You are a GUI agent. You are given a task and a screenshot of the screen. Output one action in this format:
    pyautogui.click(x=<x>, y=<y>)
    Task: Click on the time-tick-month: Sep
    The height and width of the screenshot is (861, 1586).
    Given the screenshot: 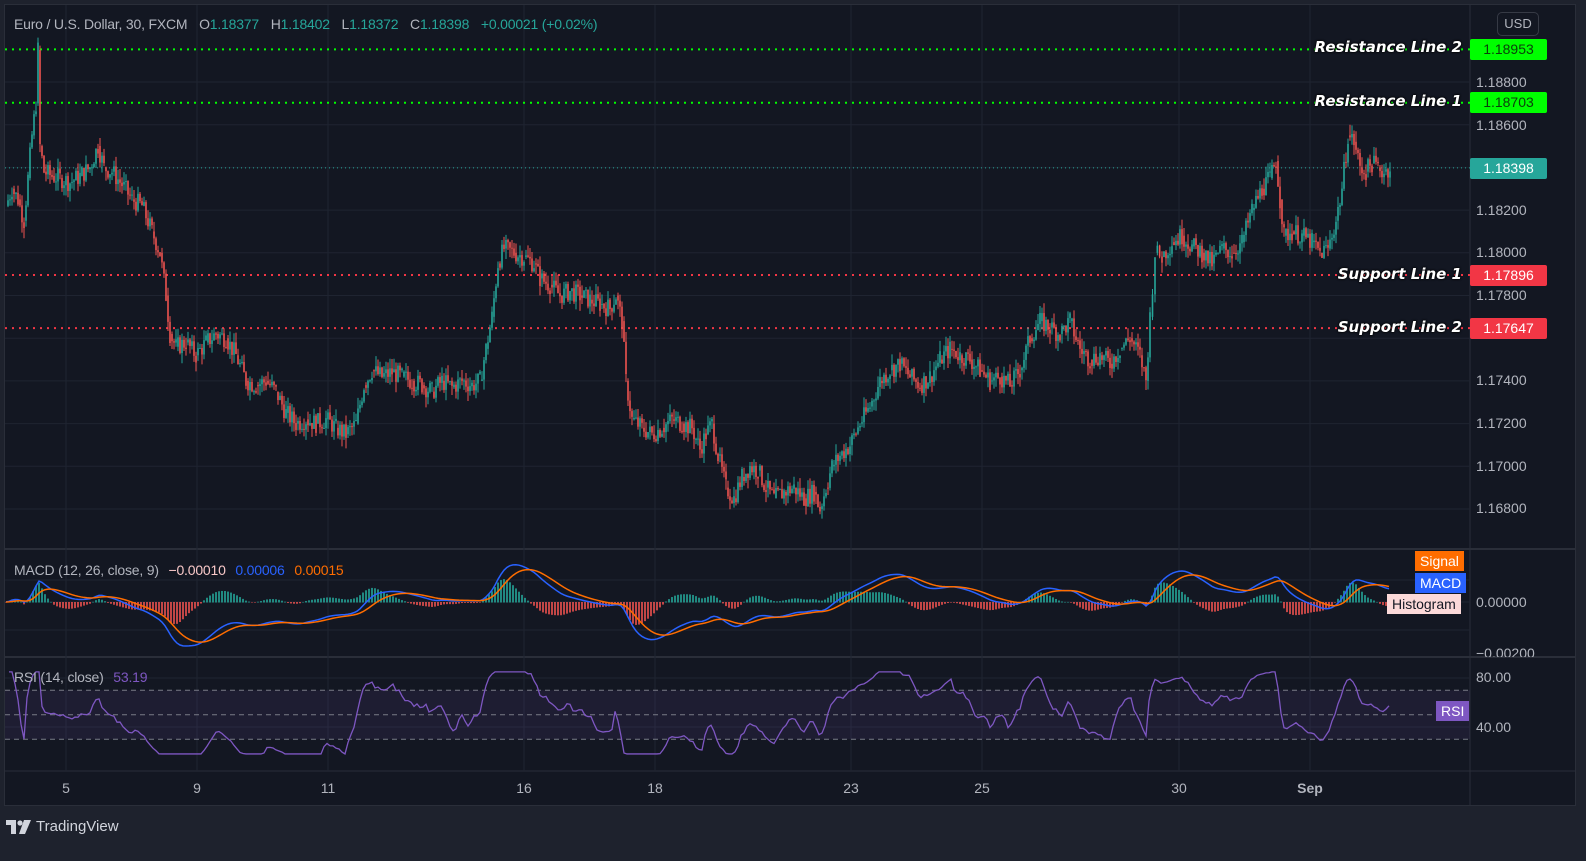 What is the action you would take?
    pyautogui.click(x=1310, y=788)
    